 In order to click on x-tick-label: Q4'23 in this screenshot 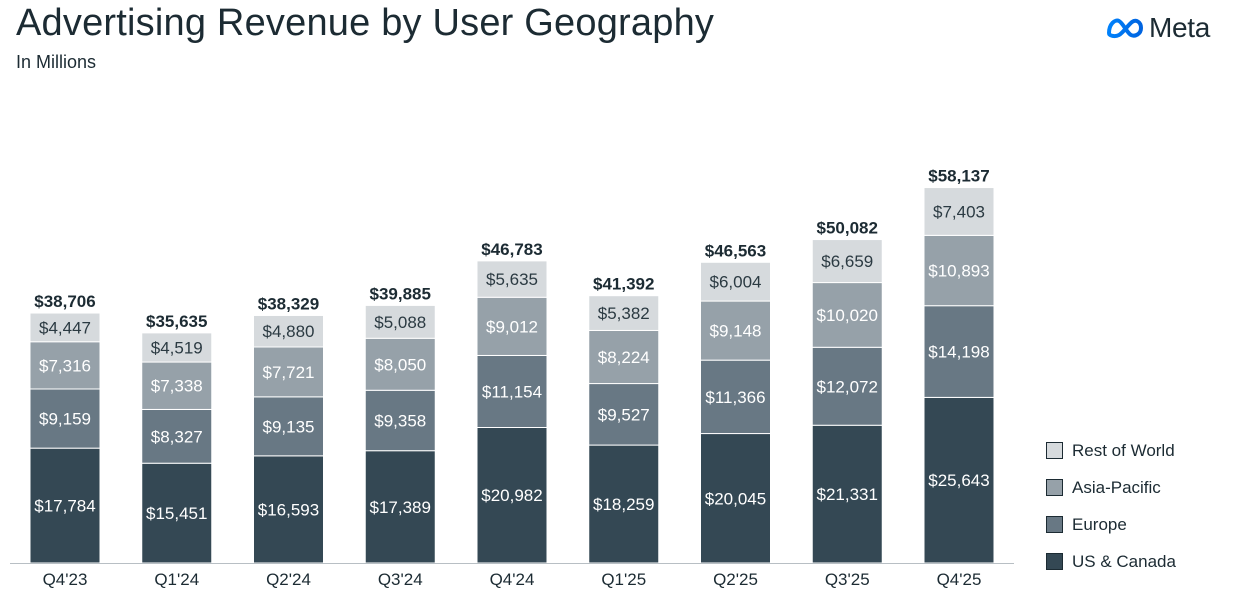, I will do `click(65, 579)`.